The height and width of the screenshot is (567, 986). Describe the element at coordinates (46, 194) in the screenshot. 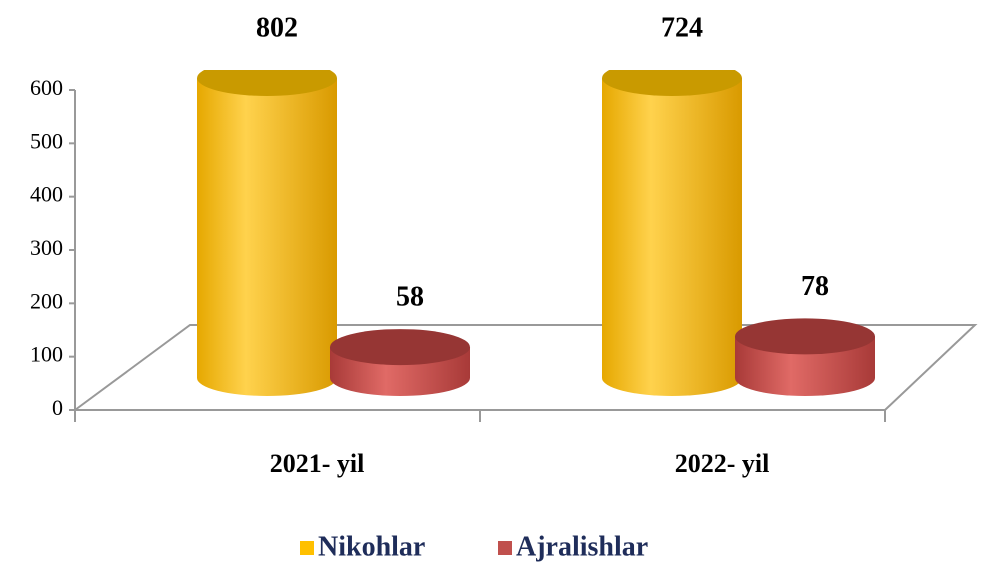

I see `y-tick-label: 400` at that location.